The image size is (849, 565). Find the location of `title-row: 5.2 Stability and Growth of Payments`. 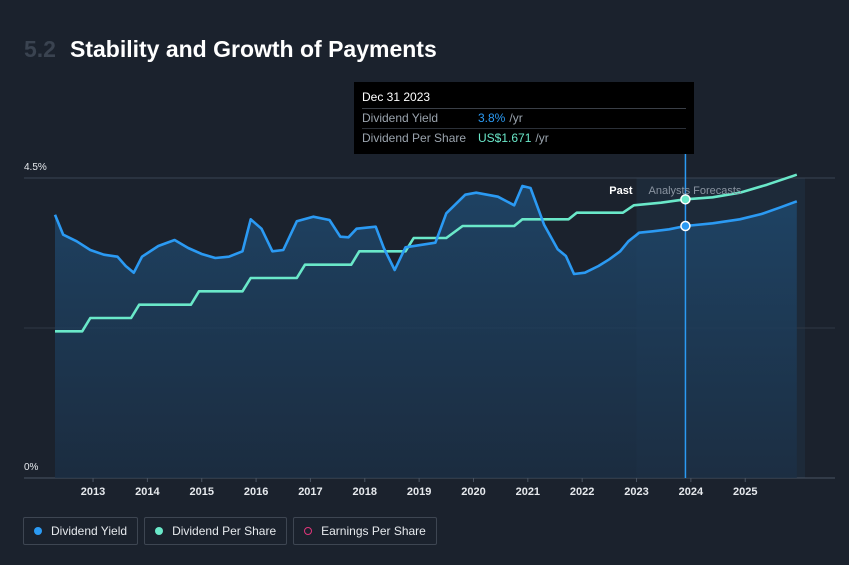

title-row: 5.2 Stability and Growth of Payments is located at coordinates (230, 49).